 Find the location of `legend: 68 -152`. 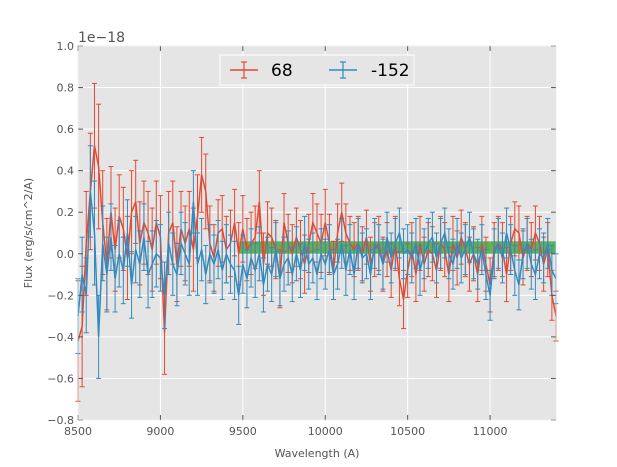

legend: 68 -152 is located at coordinates (317, 70).